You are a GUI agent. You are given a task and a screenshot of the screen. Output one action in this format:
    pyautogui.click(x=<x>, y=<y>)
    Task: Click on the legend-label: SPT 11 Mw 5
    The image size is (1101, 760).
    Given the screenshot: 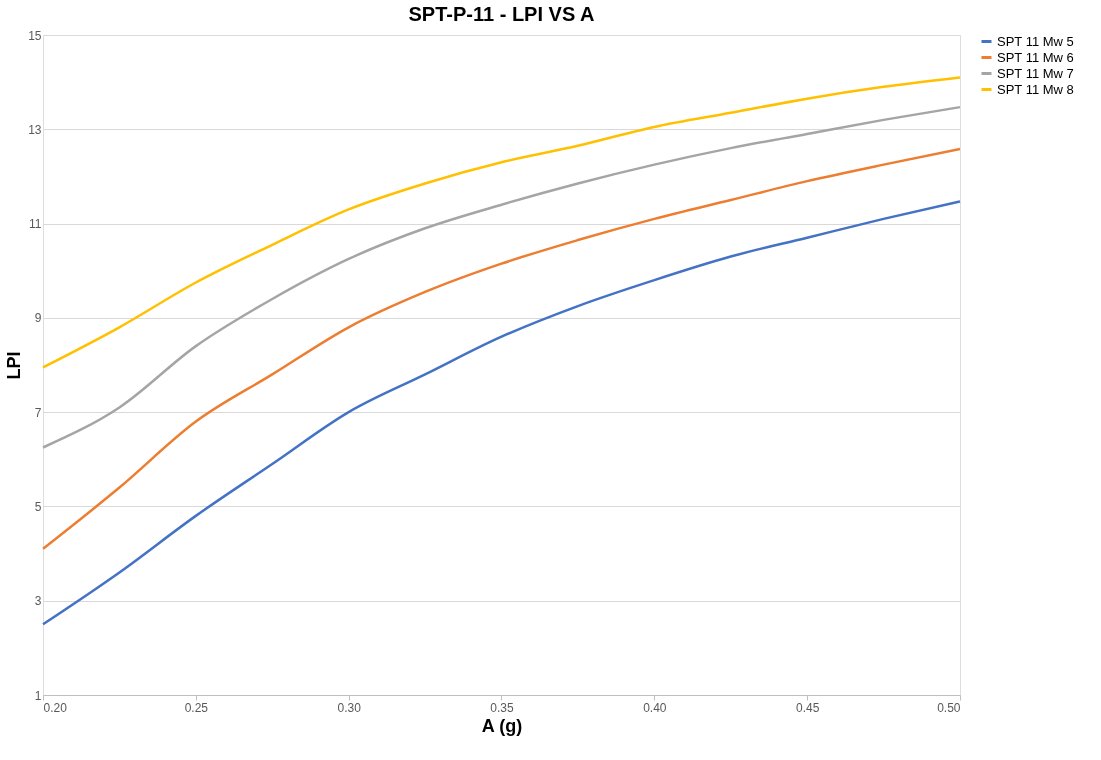 What is the action you would take?
    pyautogui.click(x=1035, y=41)
    